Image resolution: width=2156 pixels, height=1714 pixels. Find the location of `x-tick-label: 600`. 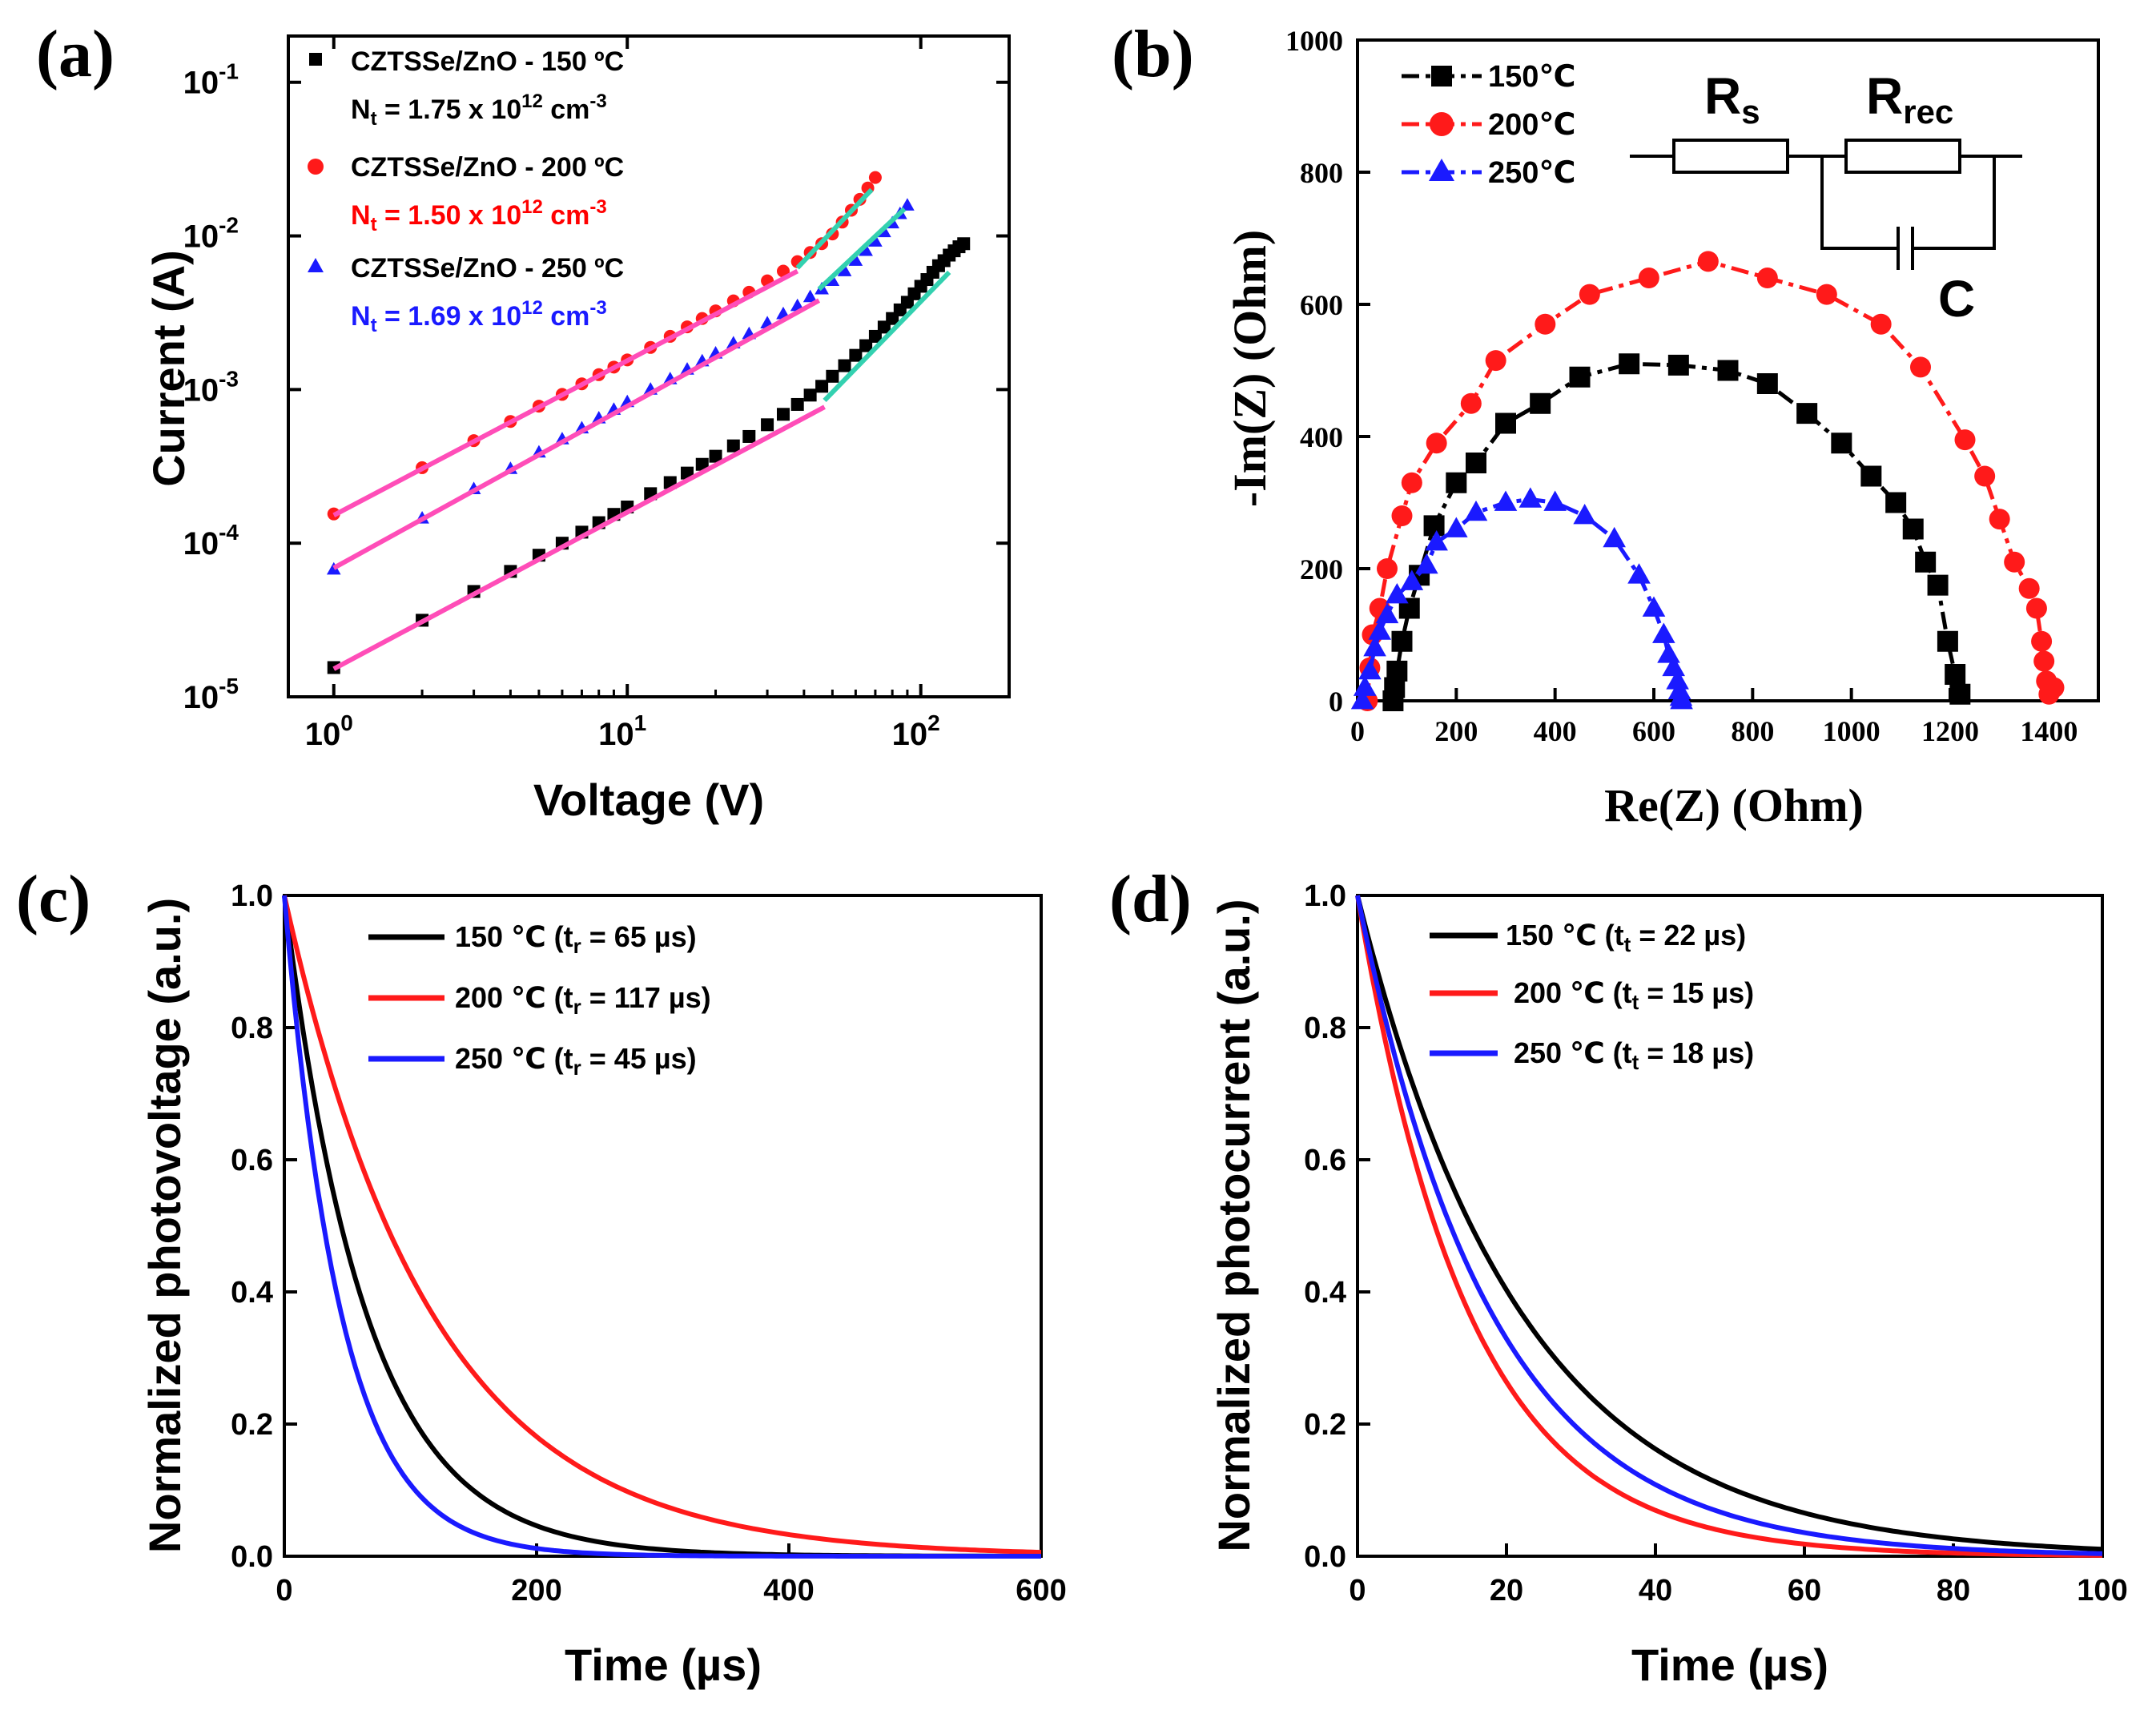

x-tick-label: 600 is located at coordinates (1653, 731).